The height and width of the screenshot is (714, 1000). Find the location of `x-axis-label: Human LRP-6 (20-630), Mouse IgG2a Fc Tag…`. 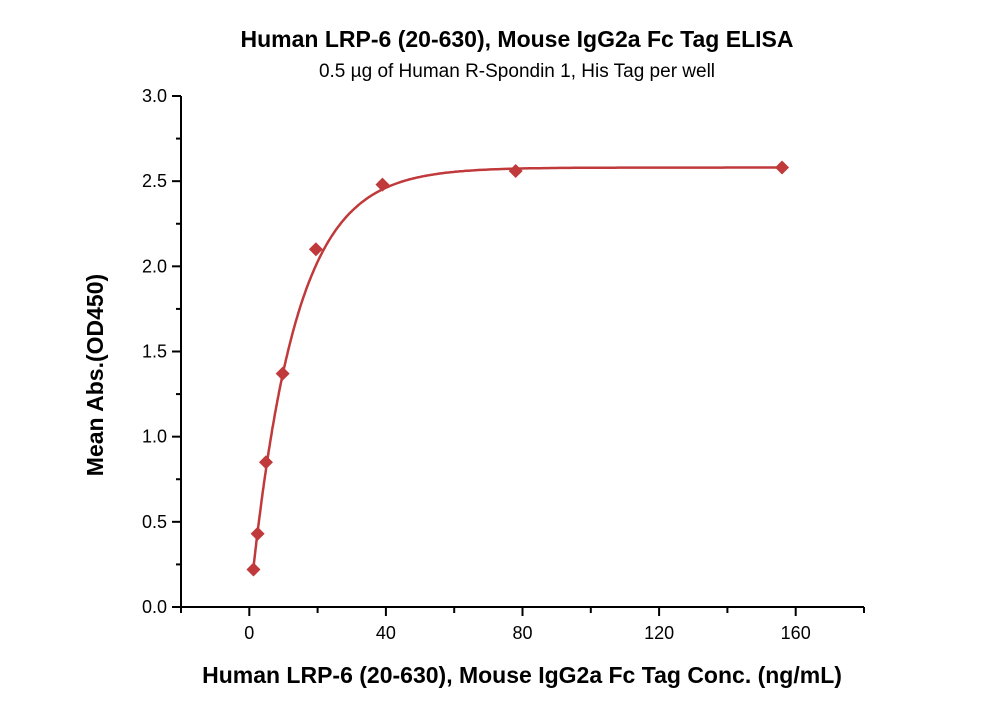

x-axis-label: Human LRP-6 (20-630), Mouse IgG2a Fc Tag… is located at coordinates (522, 675).